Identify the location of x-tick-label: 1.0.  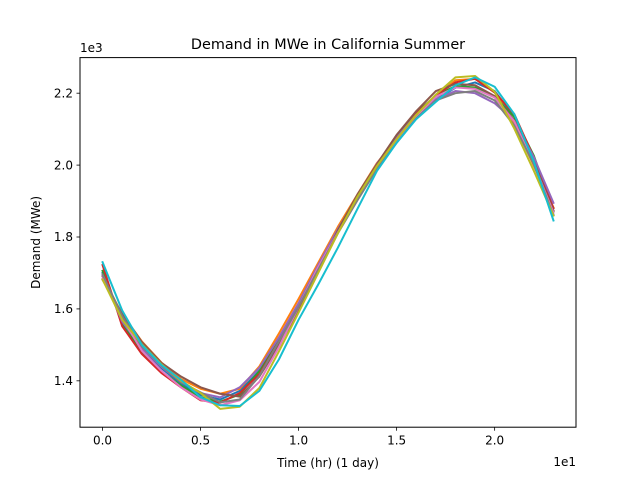
(298, 441).